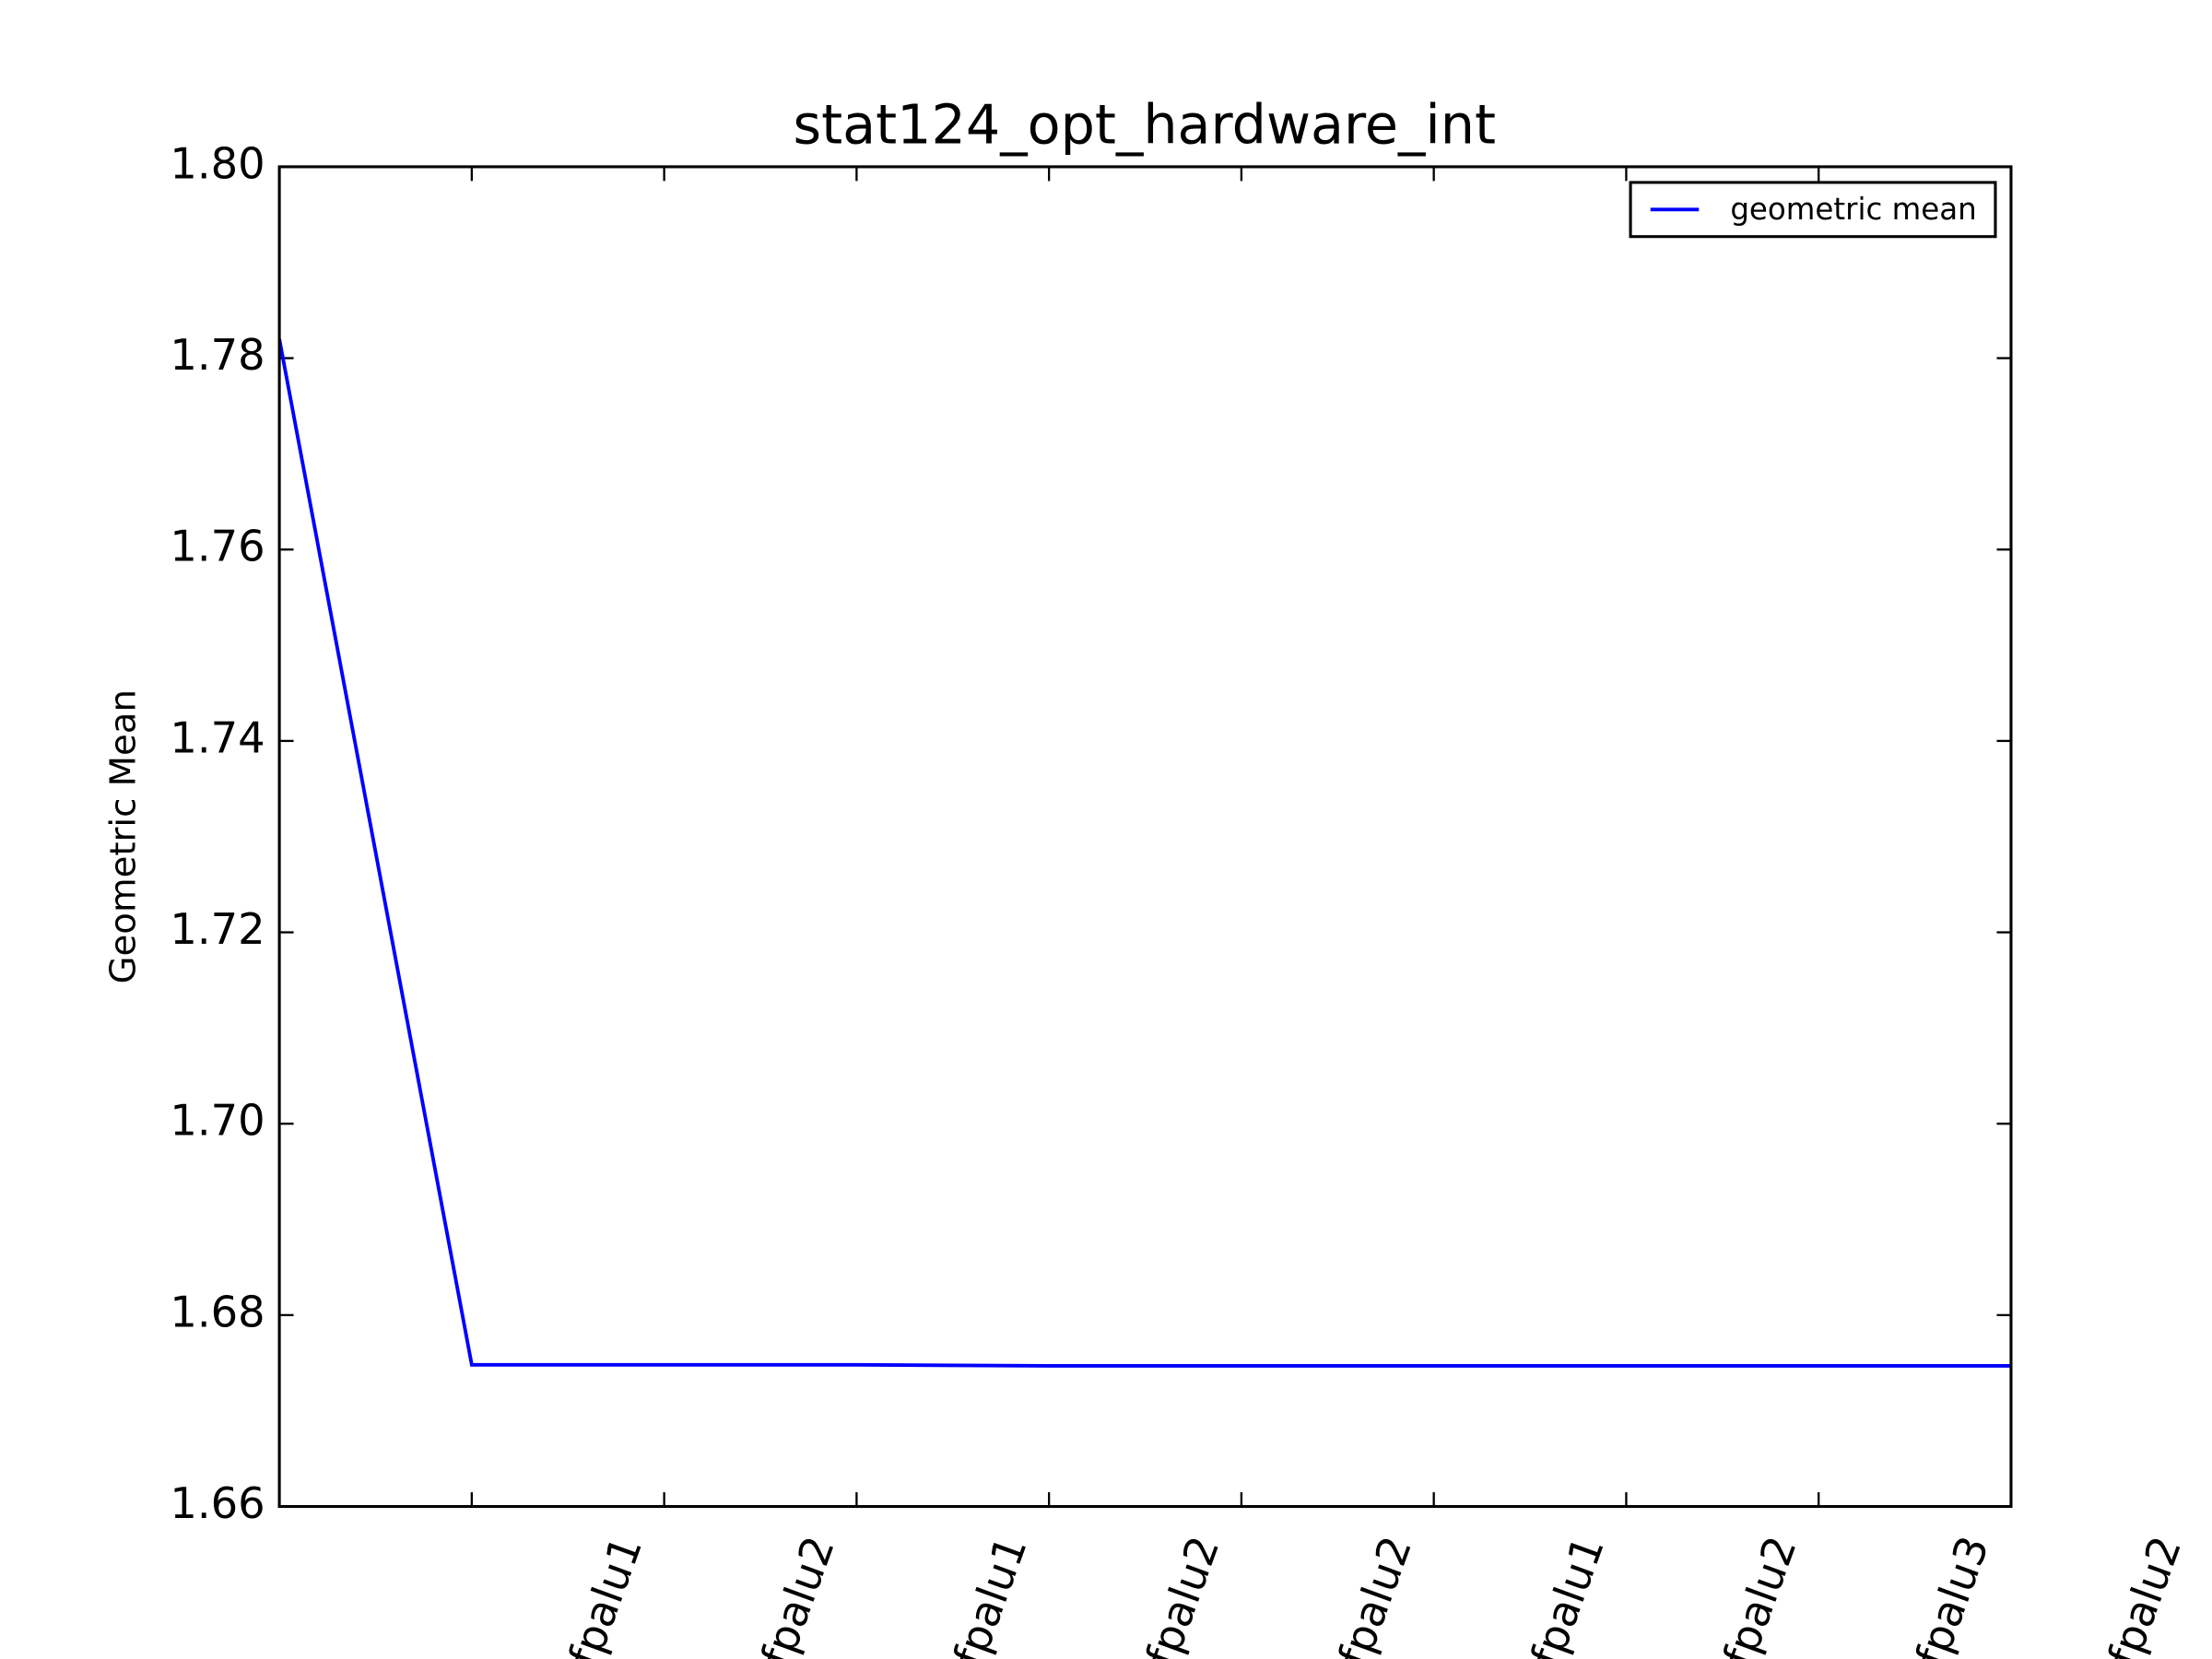 The height and width of the screenshot is (1659, 2212). What do you see at coordinates (217, 1503) in the screenshot?
I see `y-tick-label: 1.66` at bounding box center [217, 1503].